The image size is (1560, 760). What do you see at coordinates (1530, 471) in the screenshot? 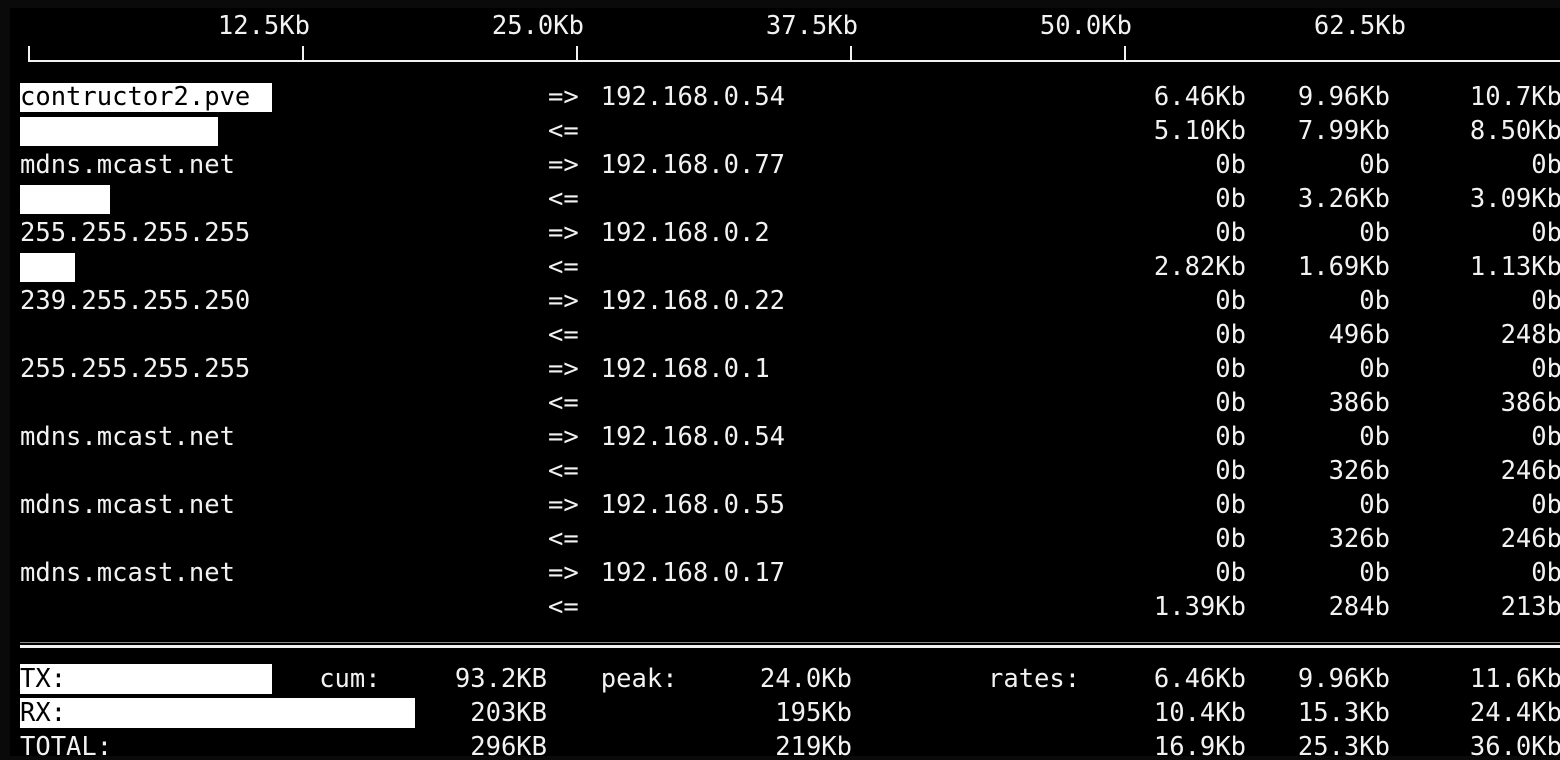
I see `rate-value: 246b` at bounding box center [1530, 471].